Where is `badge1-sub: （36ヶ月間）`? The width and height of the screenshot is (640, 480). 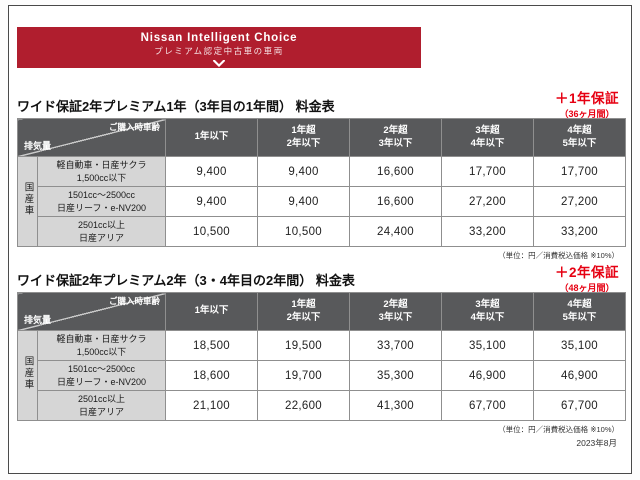 badge1-sub: （36ヶ月間） is located at coordinates (587, 114).